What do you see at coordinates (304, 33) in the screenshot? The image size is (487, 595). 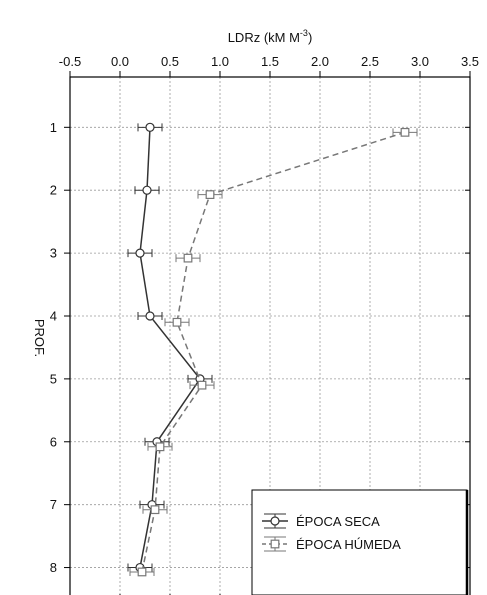 I see `x-axis-title-sup: -3` at bounding box center [304, 33].